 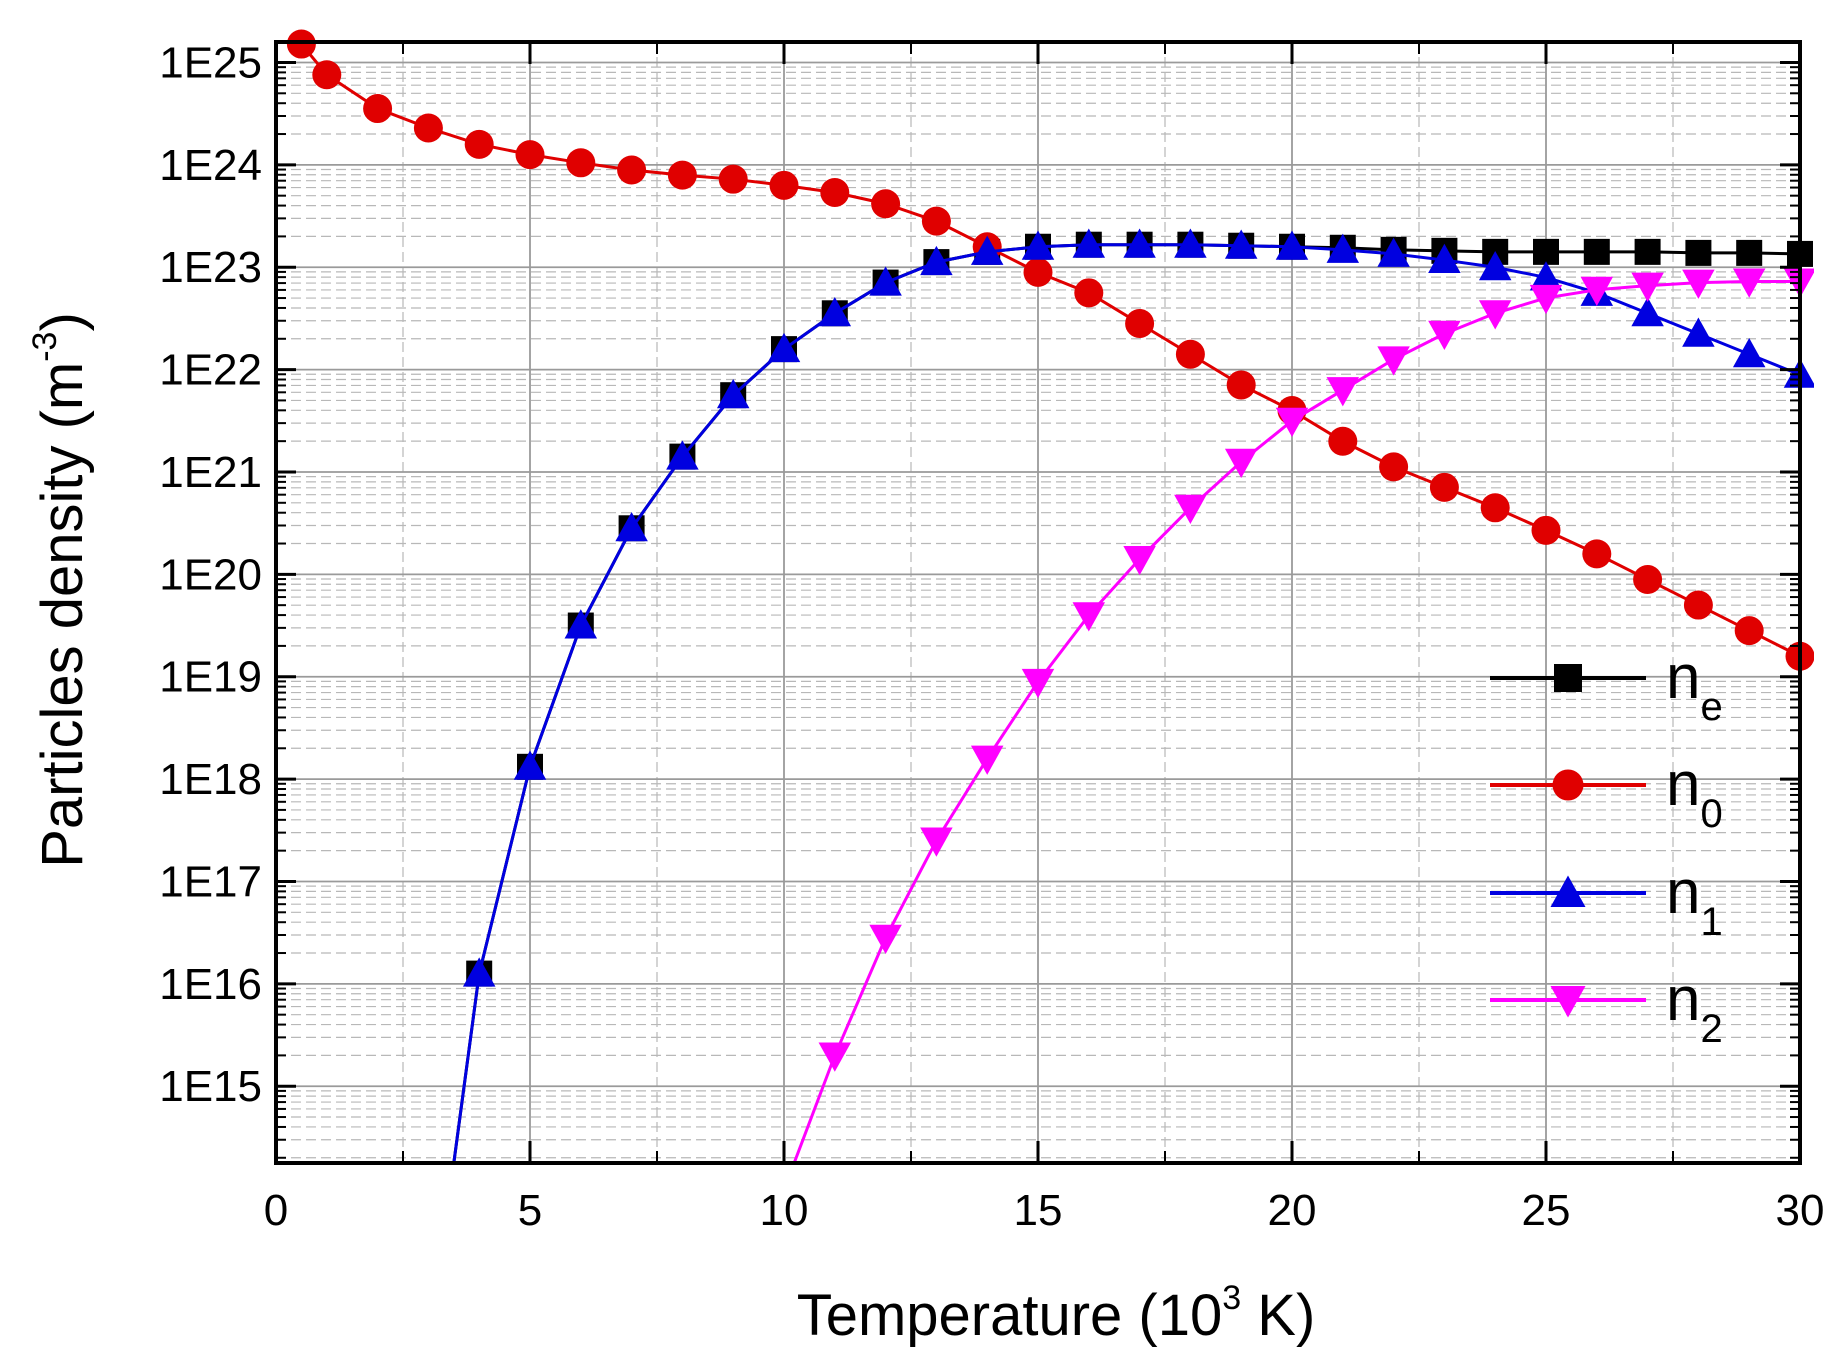 I want to click on y-tick-label: 1E24, so click(x=210, y=165).